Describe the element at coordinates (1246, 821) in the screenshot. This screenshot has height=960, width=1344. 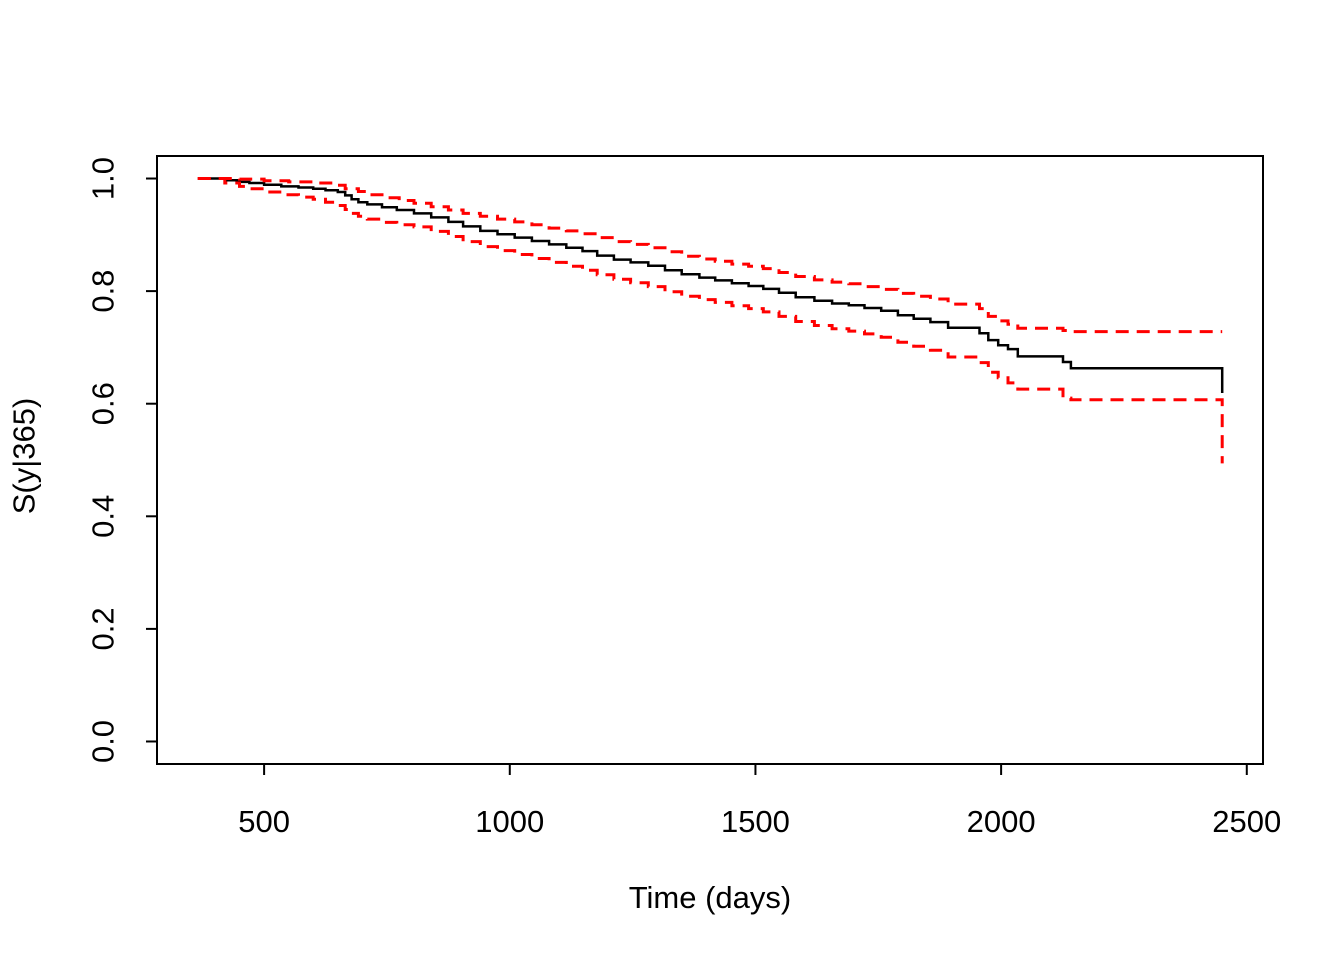
I see `x-tick-label: 2500` at that location.